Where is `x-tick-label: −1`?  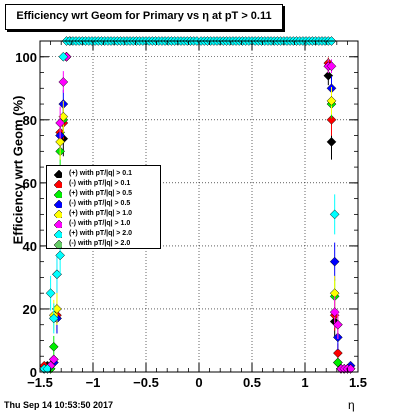
x-tick-label: −1 is located at coordinates (93, 382).